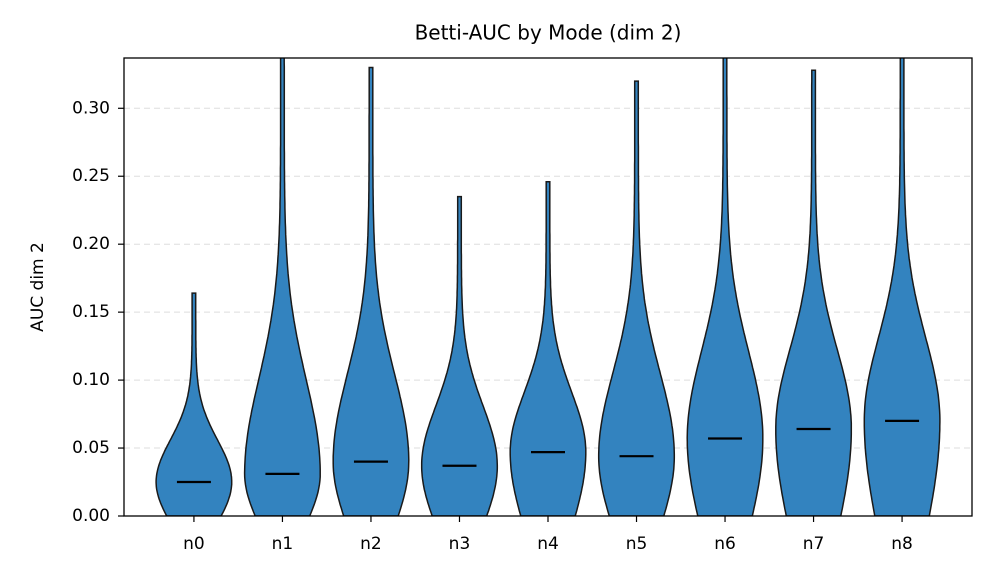  What do you see at coordinates (91, 516) in the screenshot?
I see `y-tick-label: 0.00` at bounding box center [91, 516].